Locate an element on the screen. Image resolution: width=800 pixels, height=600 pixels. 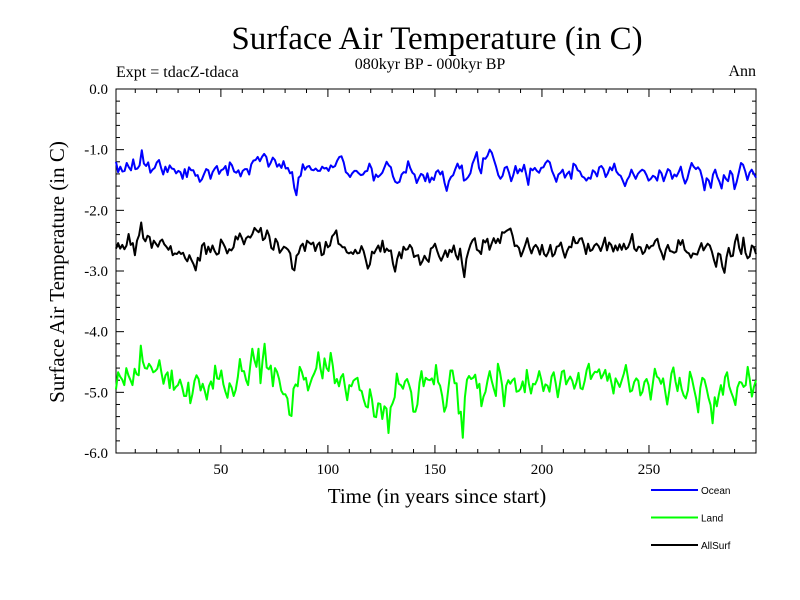
x-tick-label: 50 is located at coordinates (220, 470).